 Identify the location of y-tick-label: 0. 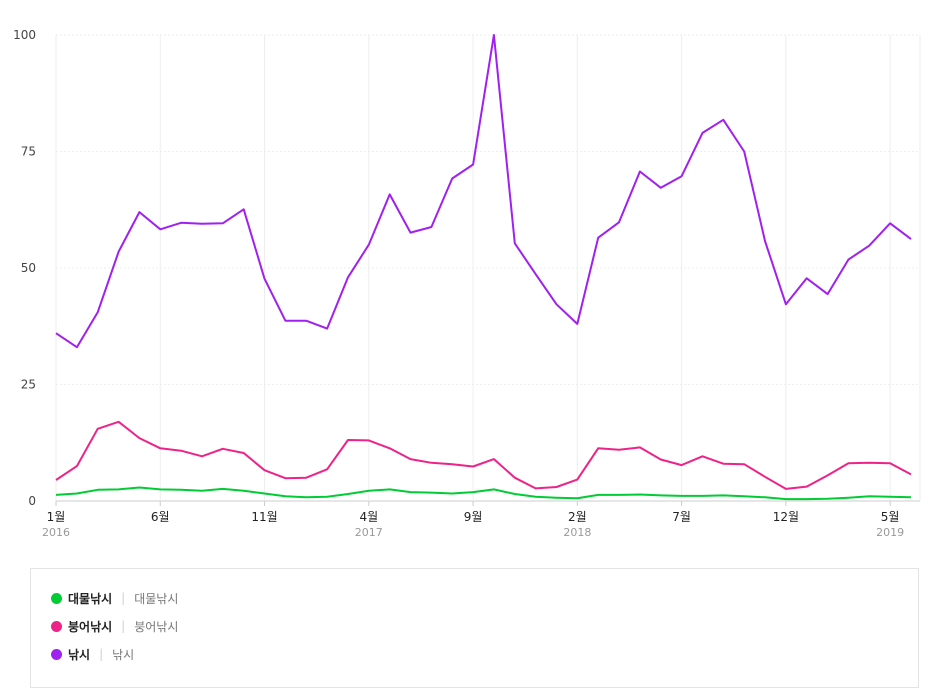
(32, 501).